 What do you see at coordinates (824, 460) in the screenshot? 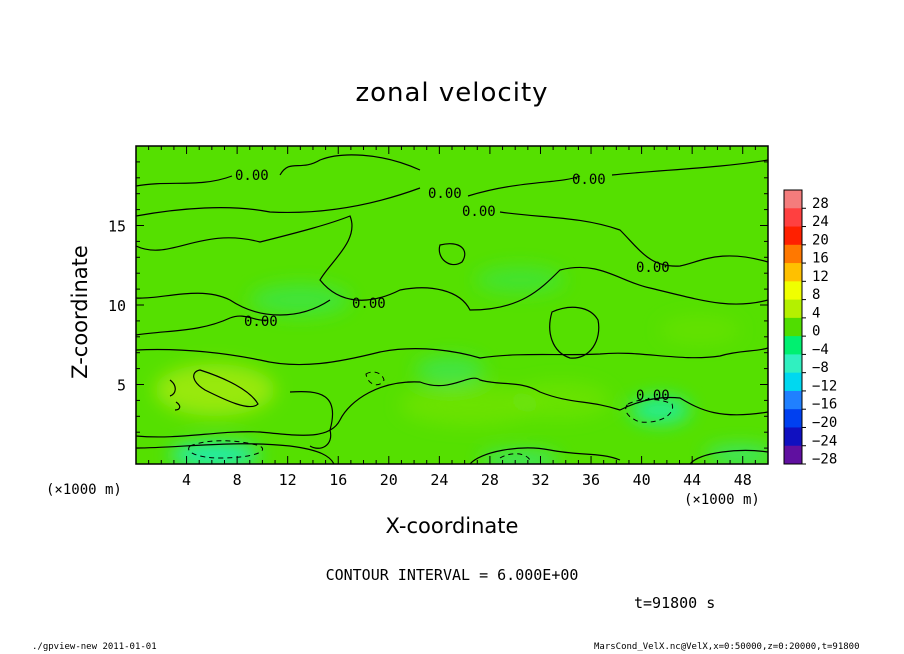
I see `colorbar-label: −28` at bounding box center [824, 460].